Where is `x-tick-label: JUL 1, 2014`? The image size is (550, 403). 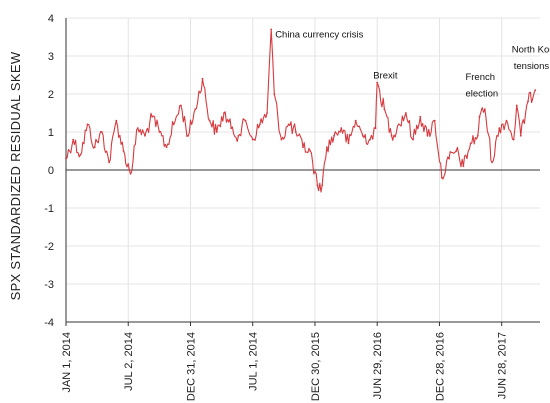 x-tick-label: JUL 1, 2014 is located at coordinates (254, 361).